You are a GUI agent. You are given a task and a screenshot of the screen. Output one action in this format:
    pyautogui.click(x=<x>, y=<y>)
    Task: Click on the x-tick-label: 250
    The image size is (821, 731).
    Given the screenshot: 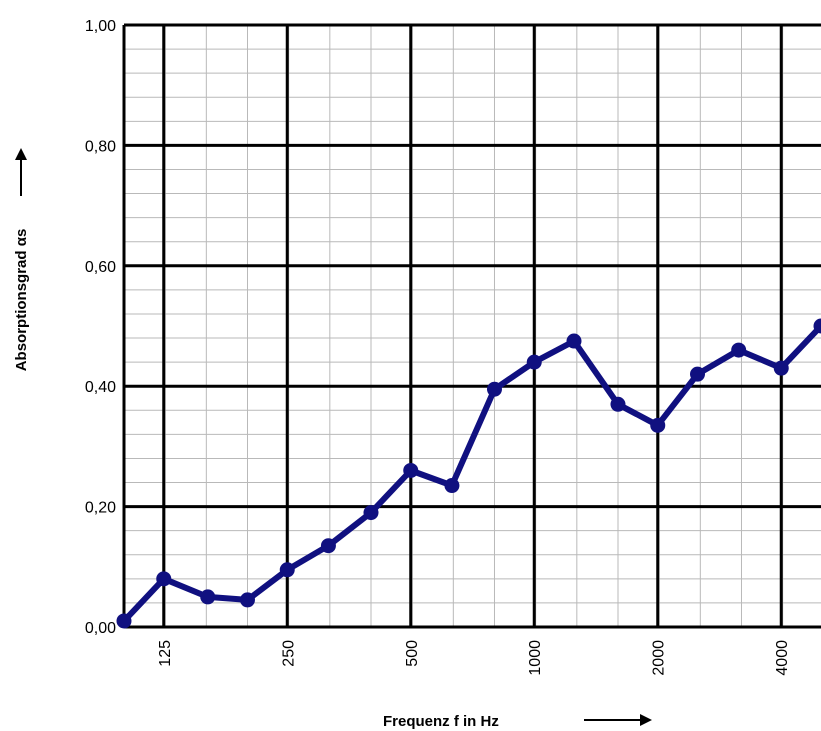 What is the action you would take?
    pyautogui.click(x=288, y=653)
    